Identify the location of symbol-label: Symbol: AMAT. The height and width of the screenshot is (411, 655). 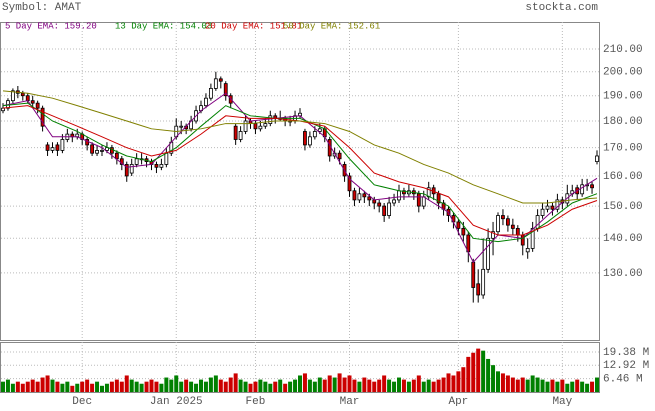
(42, 8).